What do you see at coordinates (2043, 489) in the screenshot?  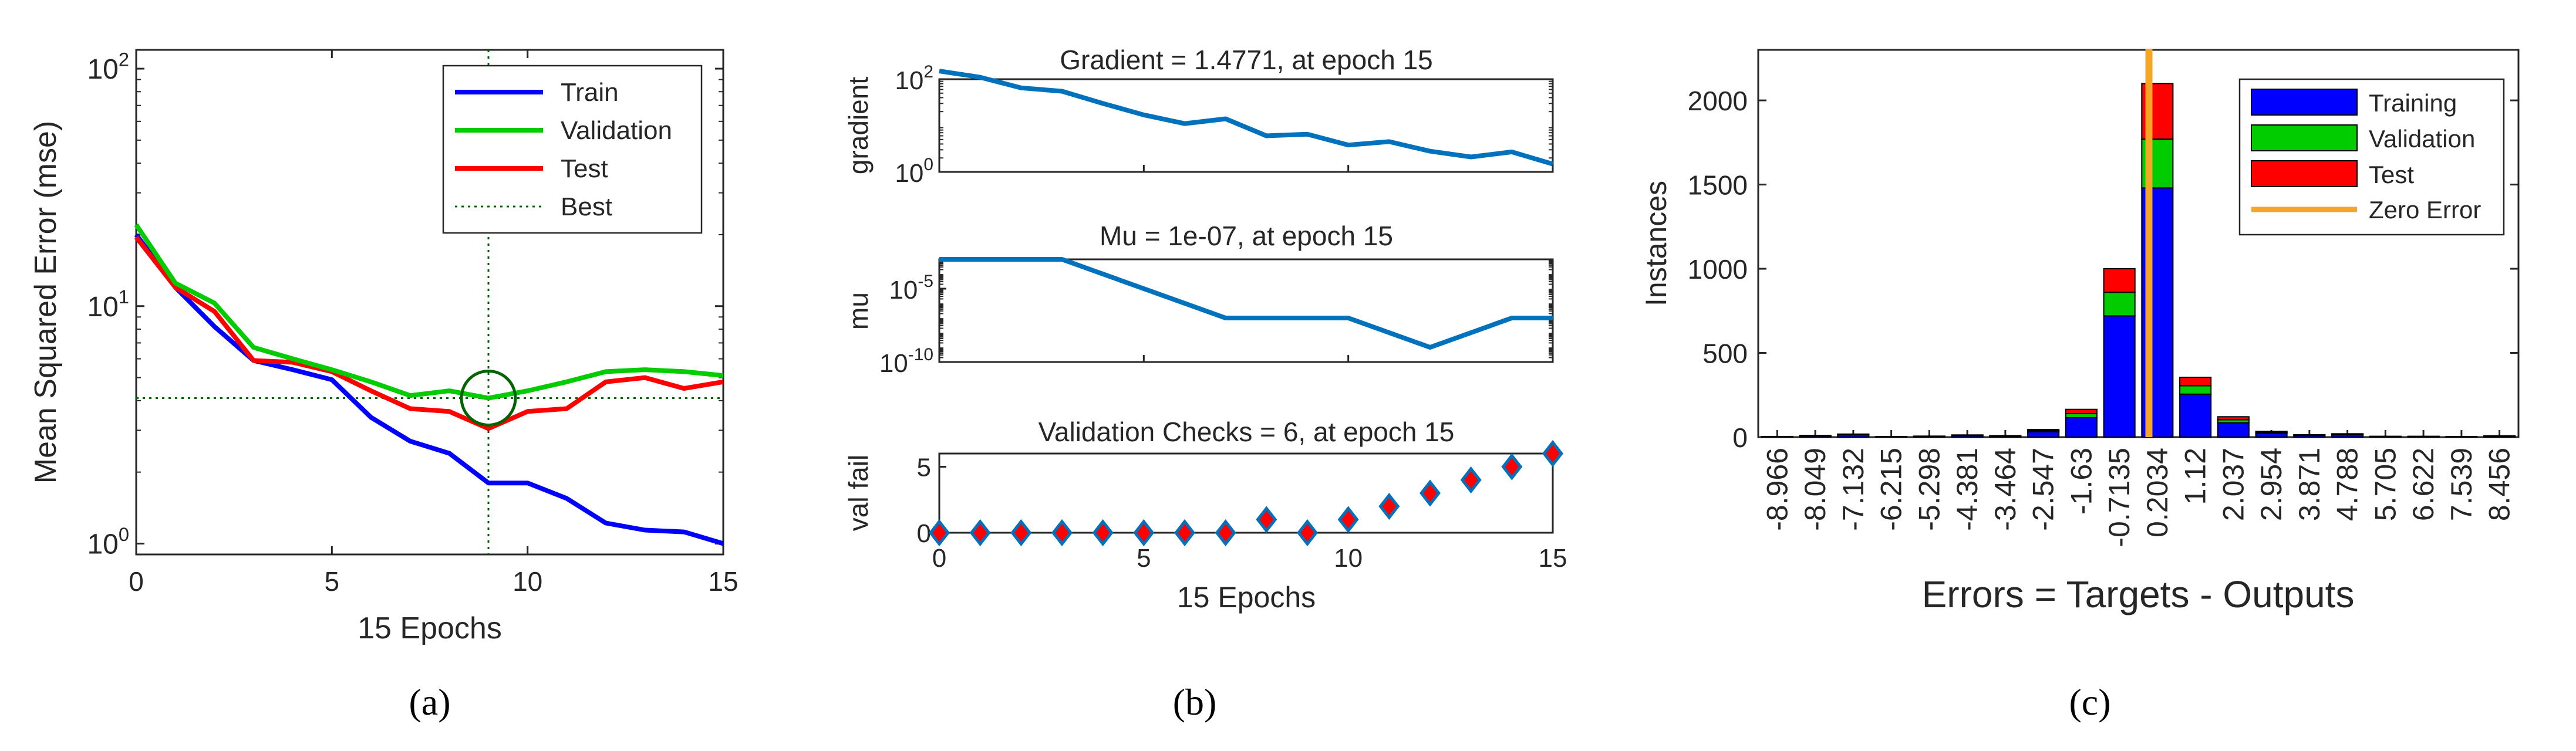 I see `x-tick-label: -2.547` at bounding box center [2043, 489].